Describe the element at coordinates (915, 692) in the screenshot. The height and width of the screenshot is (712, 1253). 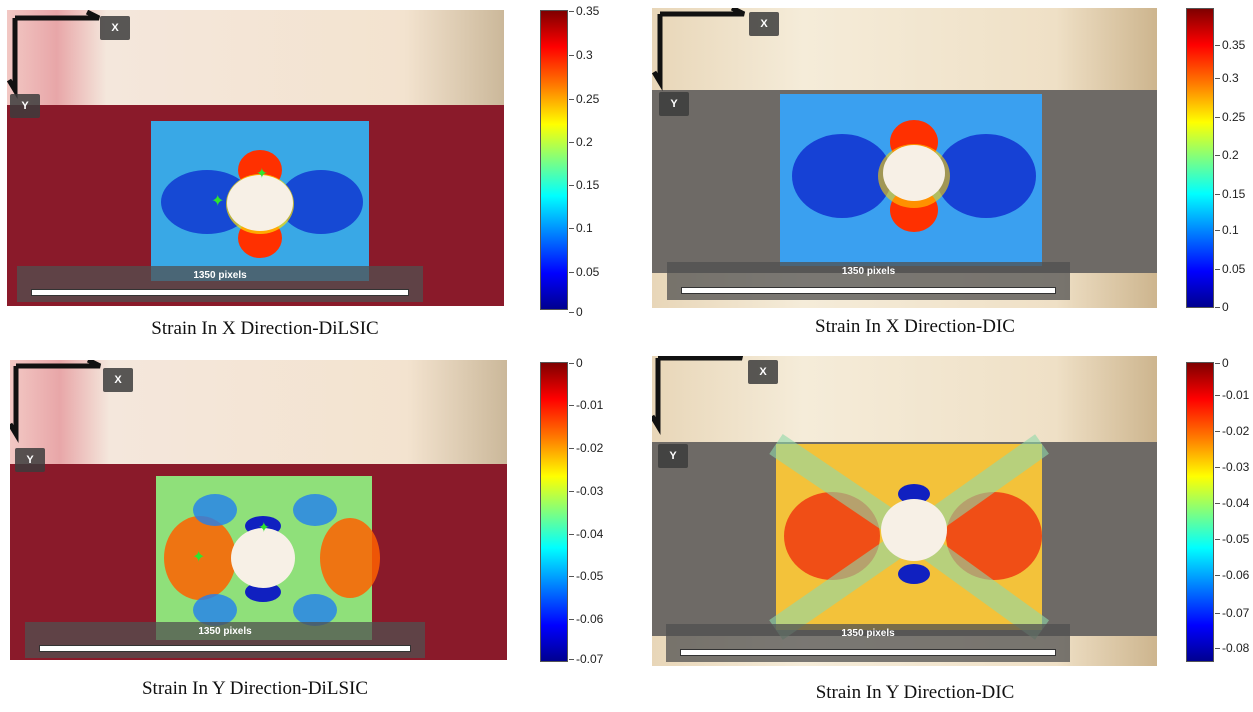
I see `caption: Strain In Y Direction-DIC` at that location.